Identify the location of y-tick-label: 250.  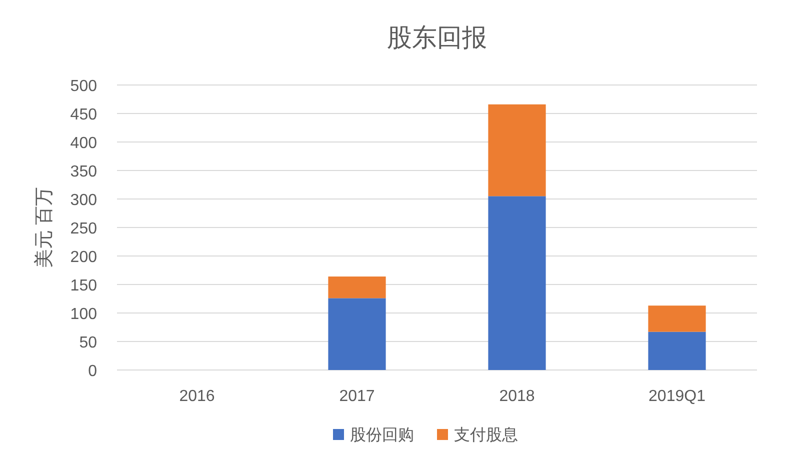
(84, 229).